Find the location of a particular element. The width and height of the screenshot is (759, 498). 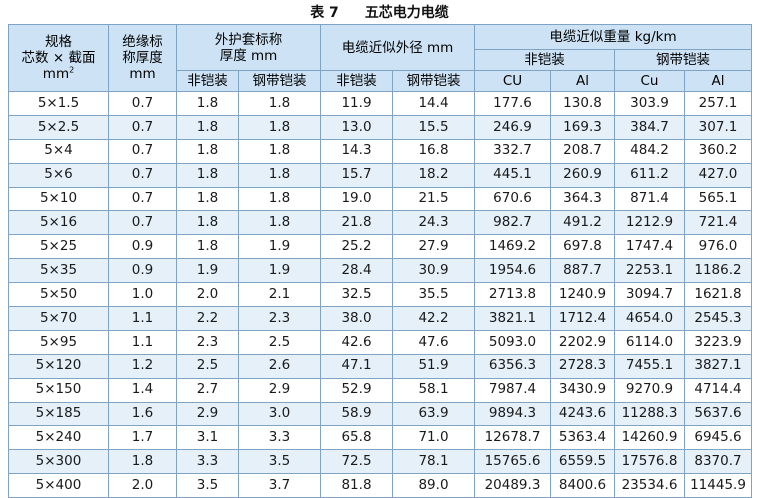

cell-weight-cu-non-armored: 12678.7 is located at coordinates (512, 438).